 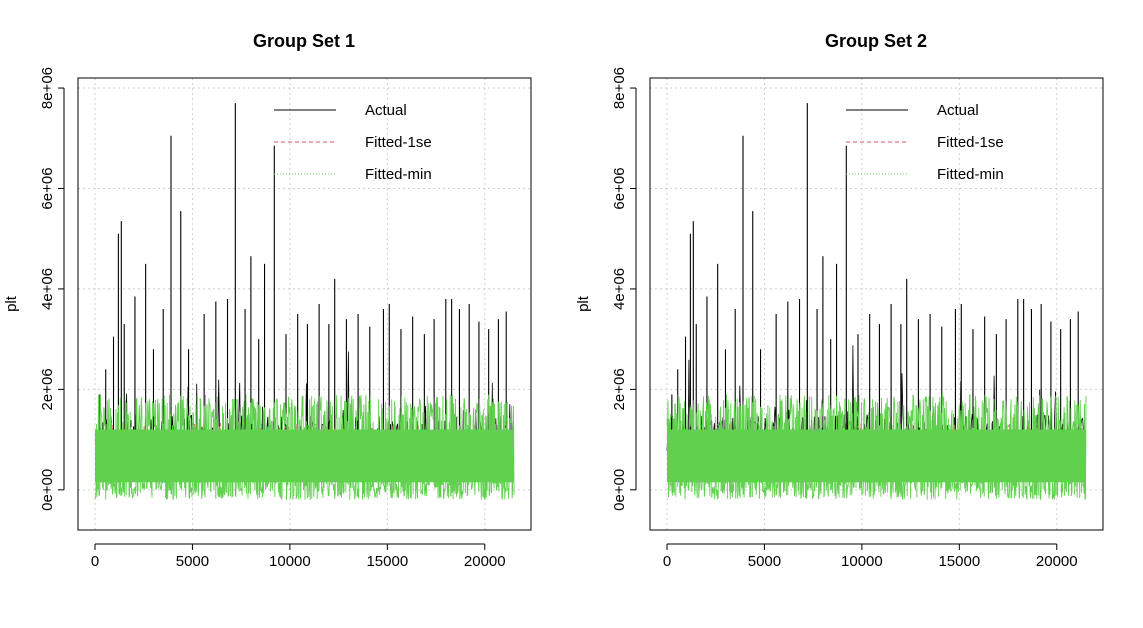 I want to click on chart-title: Group Set 2, so click(x=876, y=41).